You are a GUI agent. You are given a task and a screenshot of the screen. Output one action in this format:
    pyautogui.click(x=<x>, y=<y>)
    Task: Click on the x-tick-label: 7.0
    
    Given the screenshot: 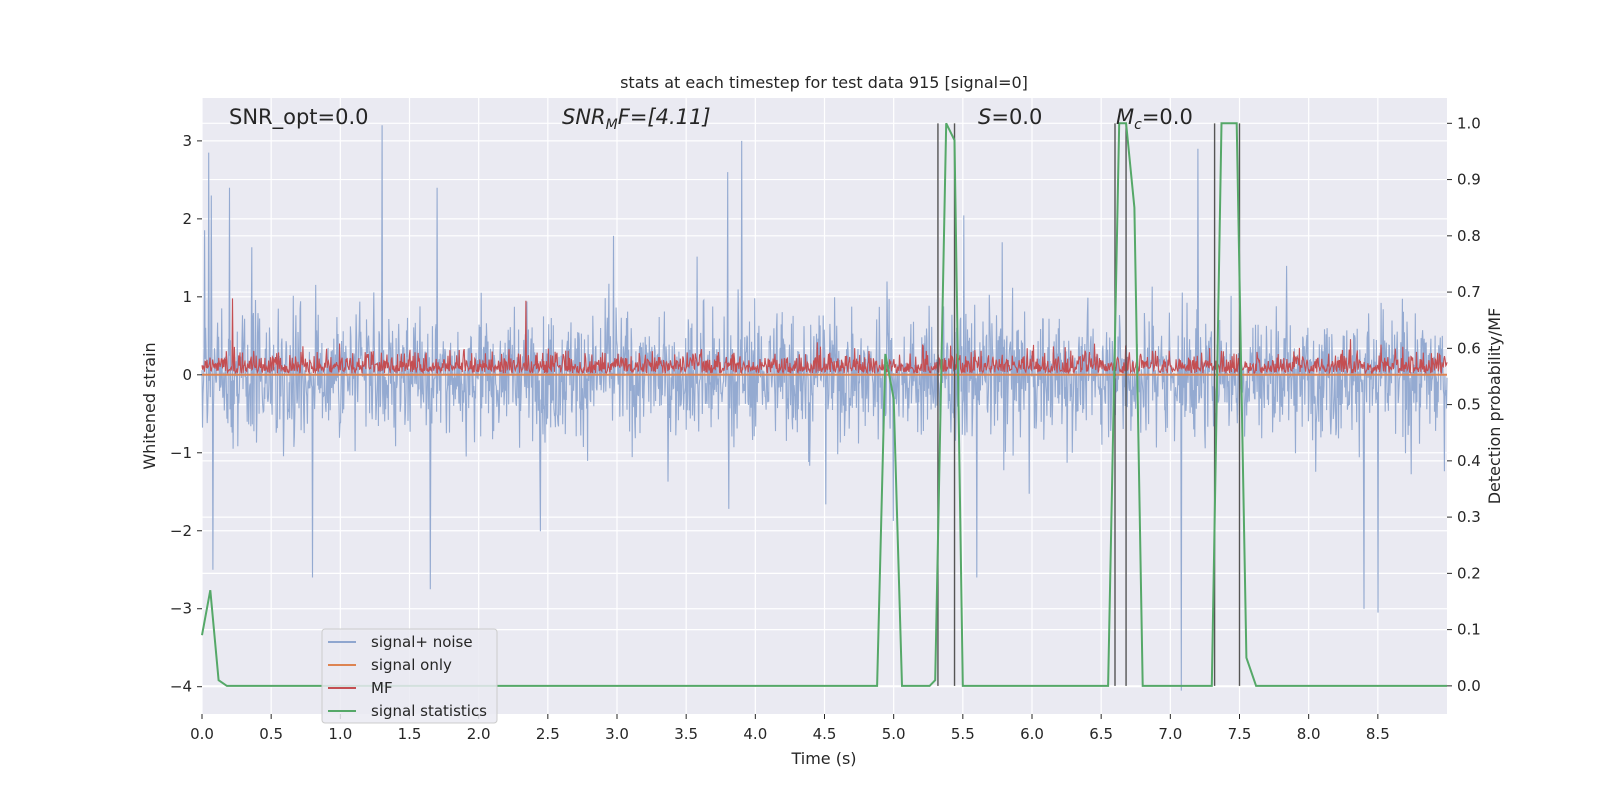 What is the action you would take?
    pyautogui.click(x=1170, y=734)
    